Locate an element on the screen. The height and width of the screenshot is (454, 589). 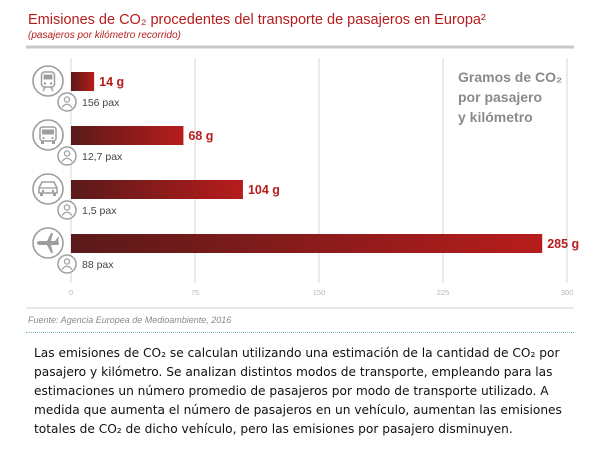
bar-row: 104 g 1,5 pax is located at coordinates (156, 196).